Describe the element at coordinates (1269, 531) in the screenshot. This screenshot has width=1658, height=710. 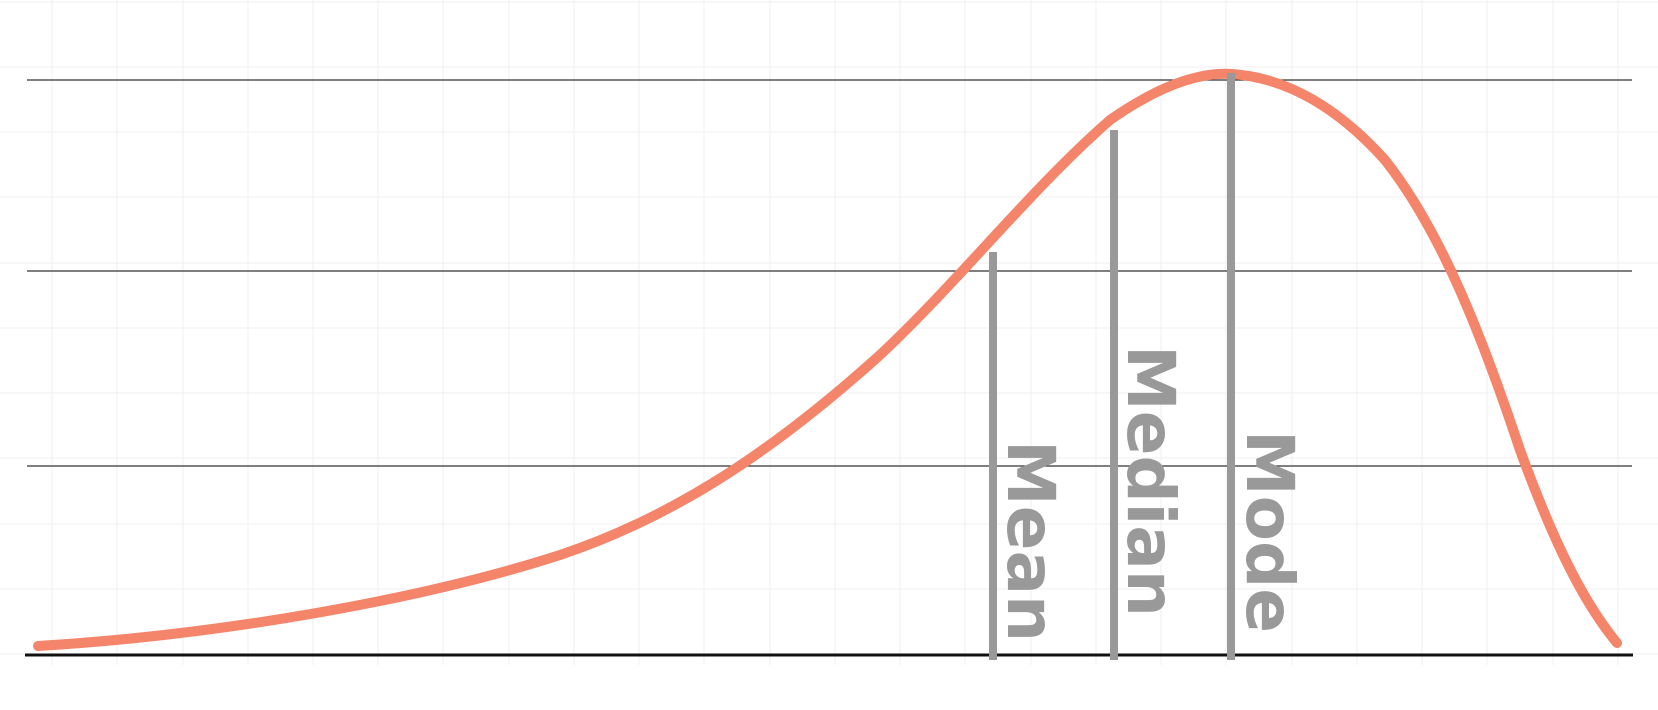
I see `mode-label: Mode` at that location.